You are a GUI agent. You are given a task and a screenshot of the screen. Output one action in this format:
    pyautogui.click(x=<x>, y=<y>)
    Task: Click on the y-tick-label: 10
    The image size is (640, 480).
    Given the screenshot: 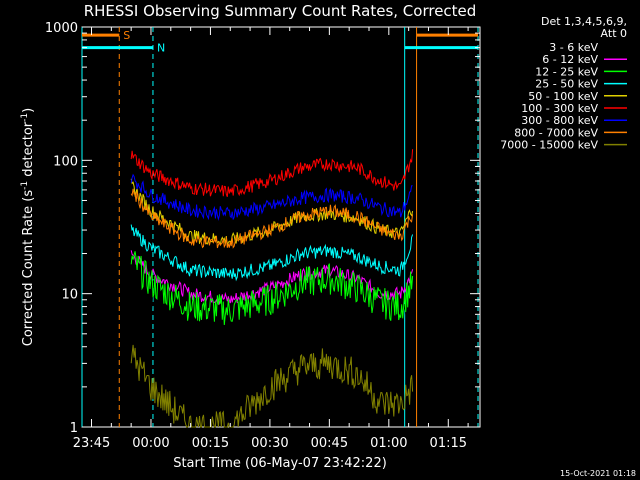 What is the action you would take?
    pyautogui.click(x=69, y=295)
    